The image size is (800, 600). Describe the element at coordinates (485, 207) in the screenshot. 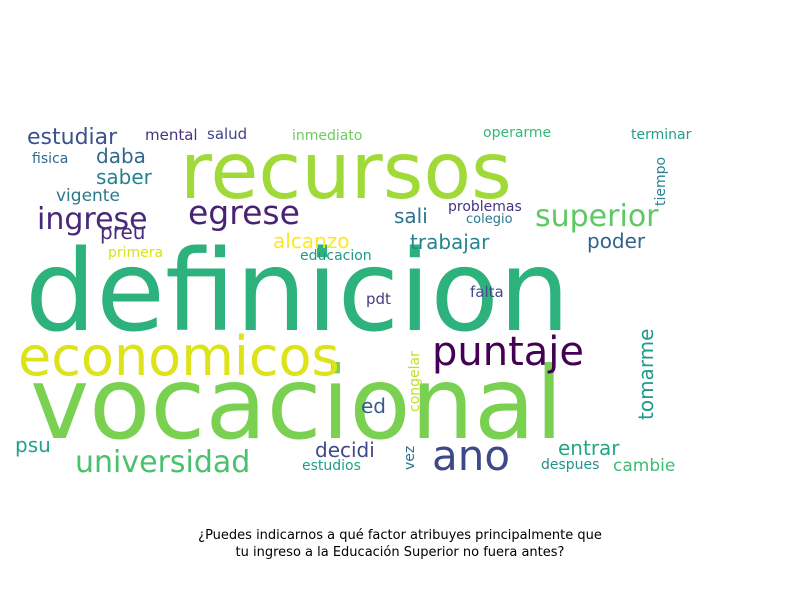

I see `cloud-word-problemas: problemas` at that location.